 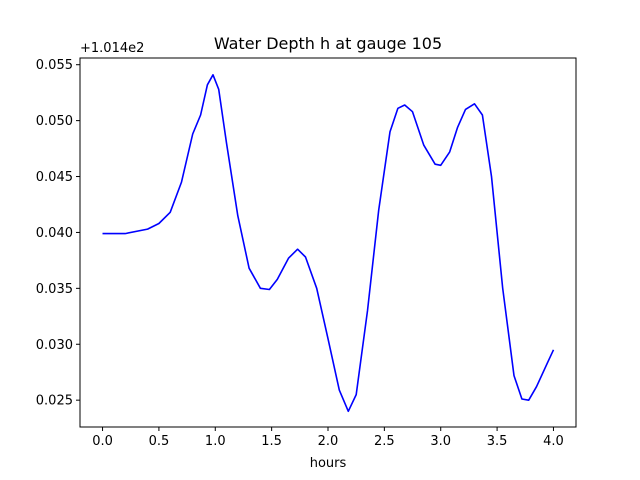 I want to click on x-tick-label: 1.0, so click(x=215, y=441).